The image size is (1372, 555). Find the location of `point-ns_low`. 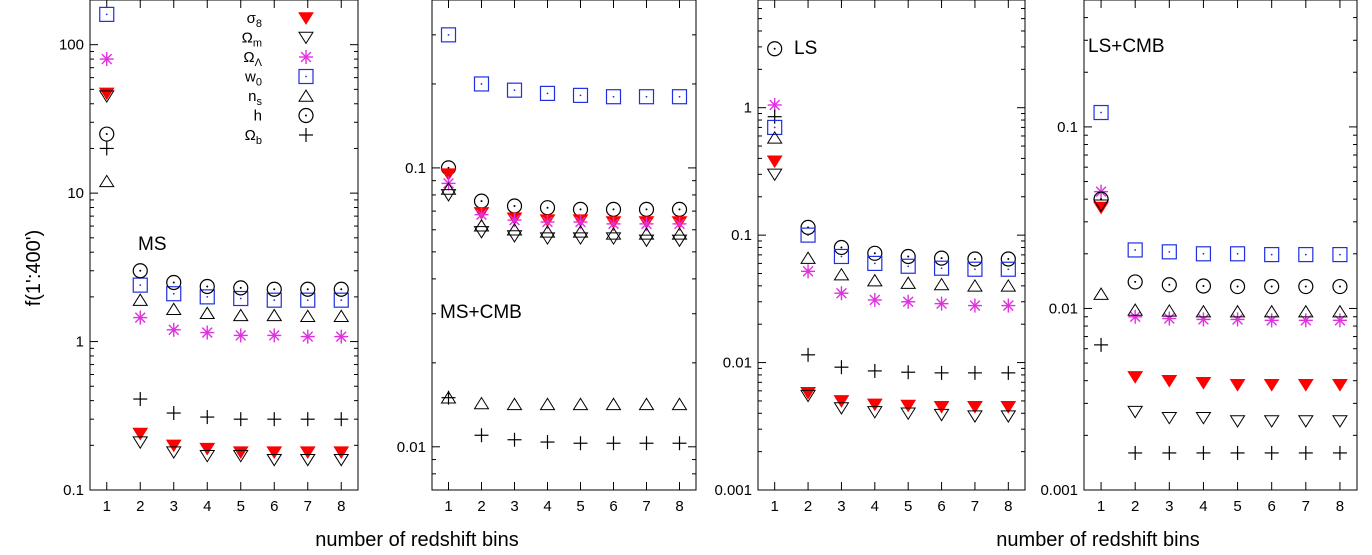

point-ns_low is located at coordinates (679, 404).